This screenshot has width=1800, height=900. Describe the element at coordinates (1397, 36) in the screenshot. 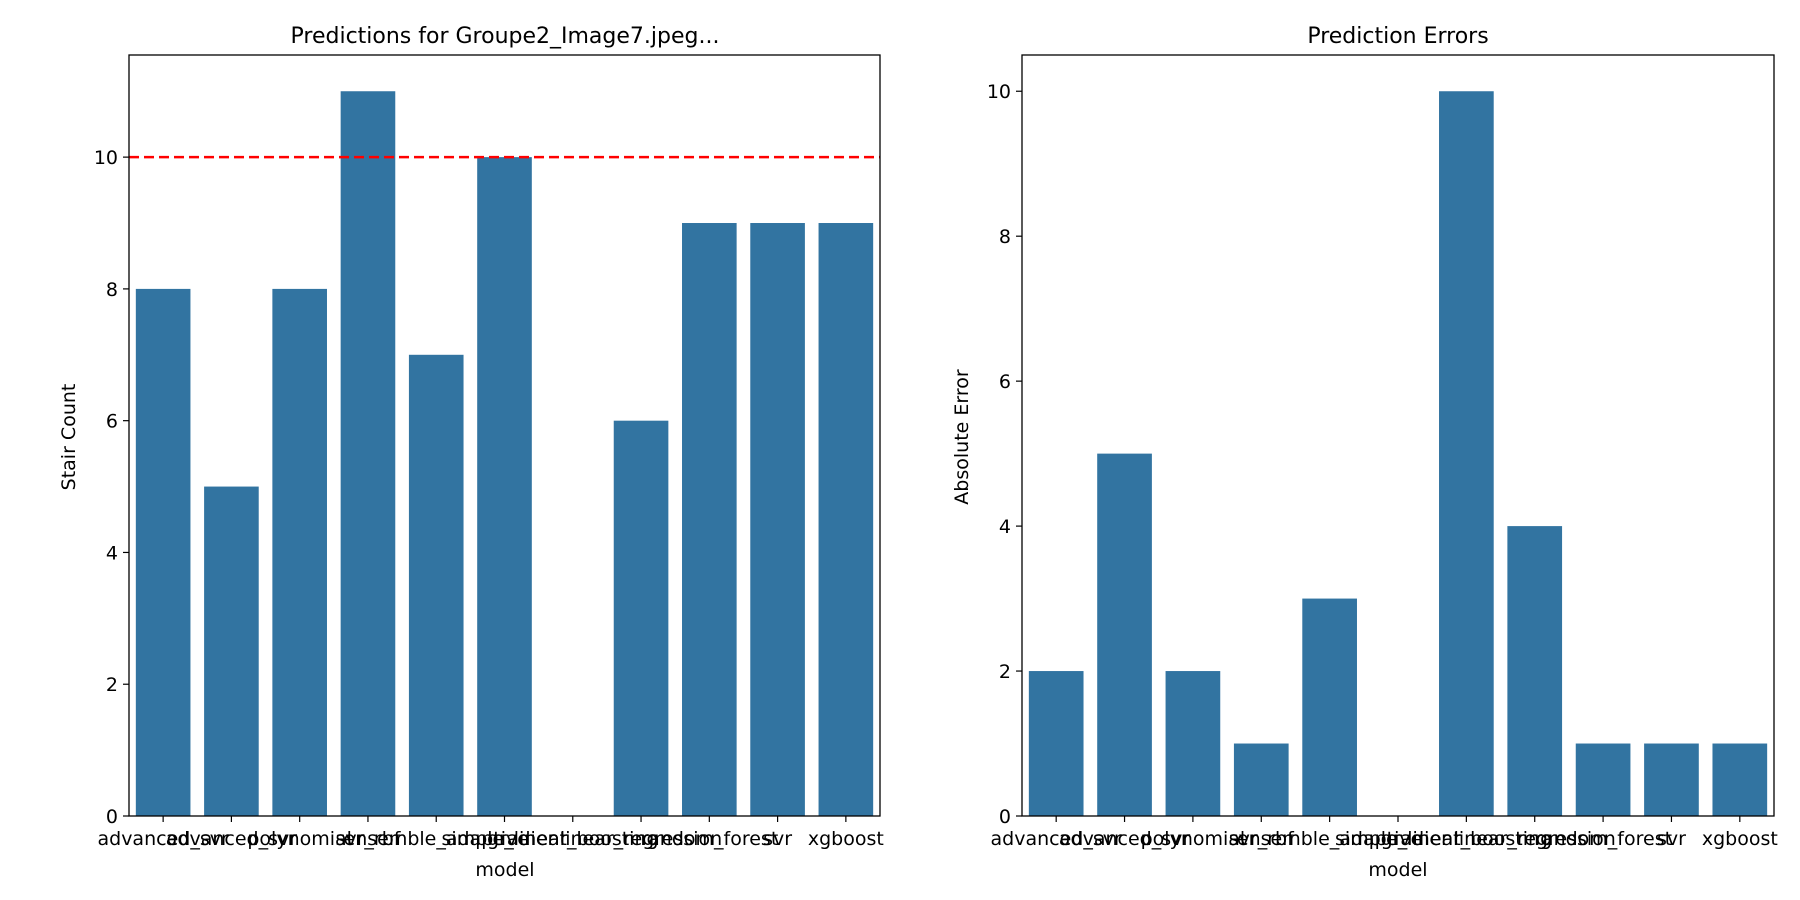

I see `chart-title: Prediction Errors` at that location.